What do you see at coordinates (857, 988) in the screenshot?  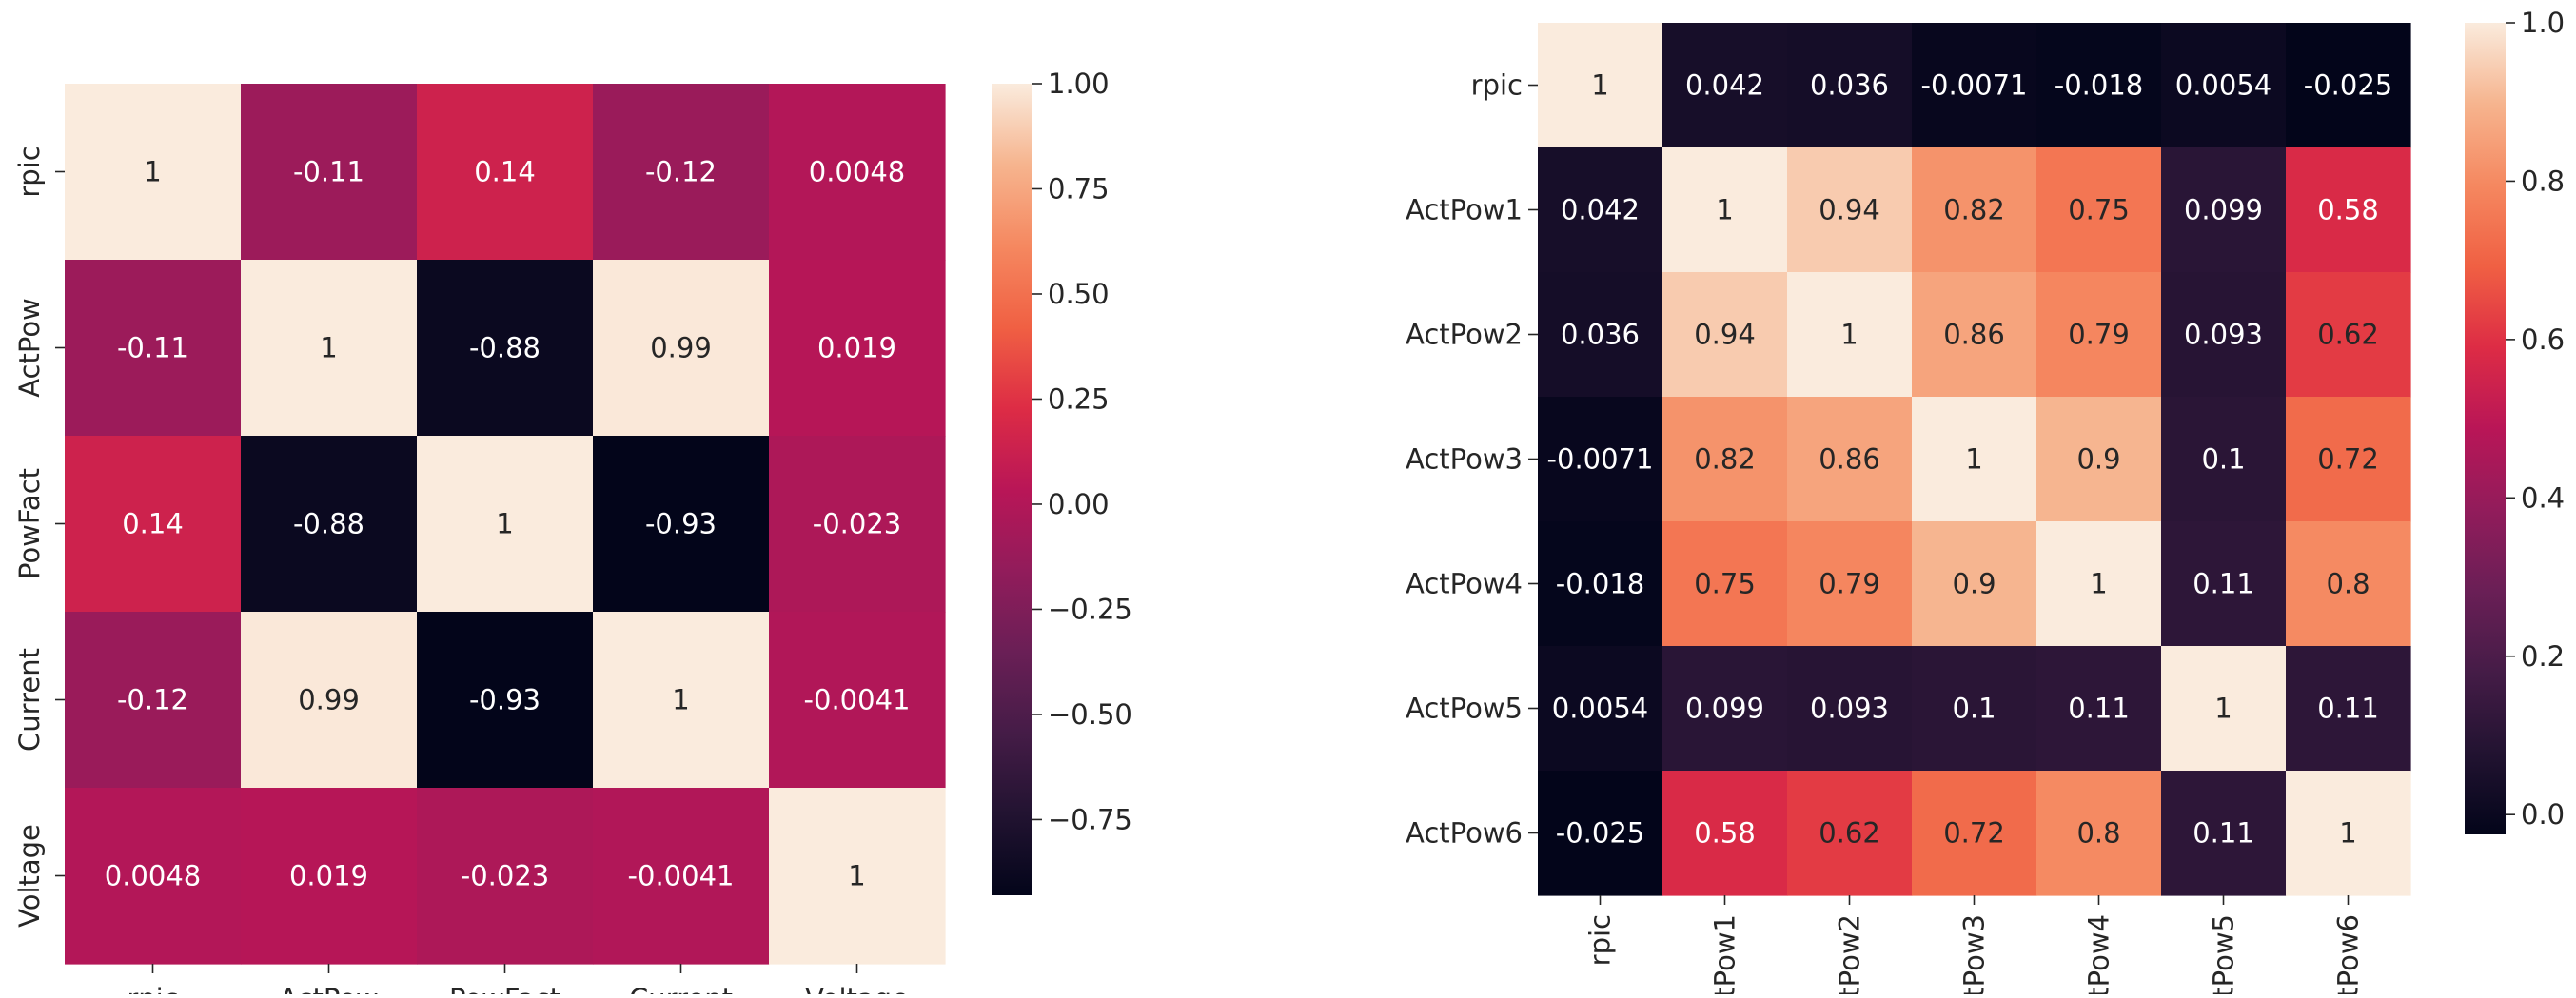 I see `x-tick-label: Voltage` at bounding box center [857, 988].